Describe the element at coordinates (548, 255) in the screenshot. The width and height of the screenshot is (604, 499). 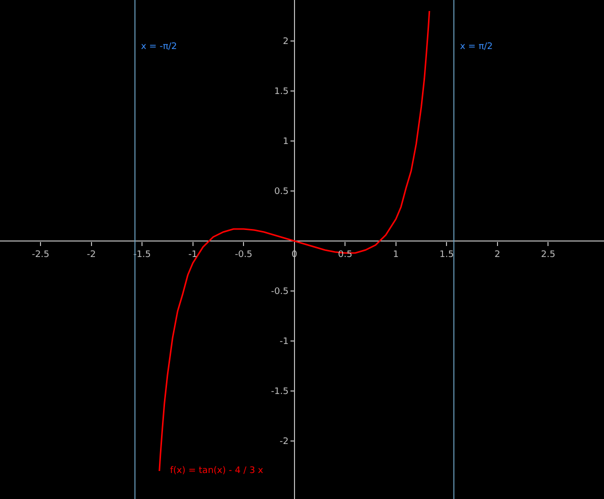
I see `x-tick-label: 2.5` at that location.